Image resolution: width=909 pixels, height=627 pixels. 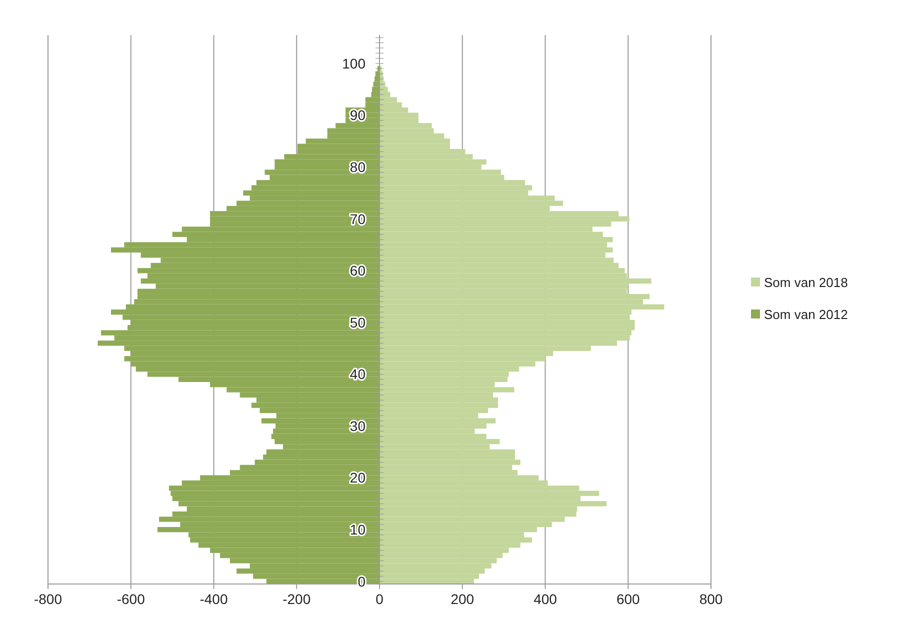 What do you see at coordinates (358, 218) in the screenshot?
I see `y-tick-label: 70` at bounding box center [358, 218].